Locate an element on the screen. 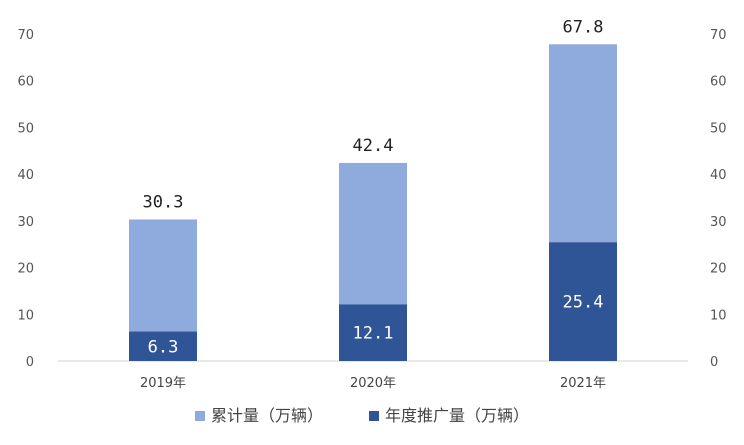 The image size is (744, 445). legend-label-annual: 年度推广量（万辆） is located at coordinates (457, 415).